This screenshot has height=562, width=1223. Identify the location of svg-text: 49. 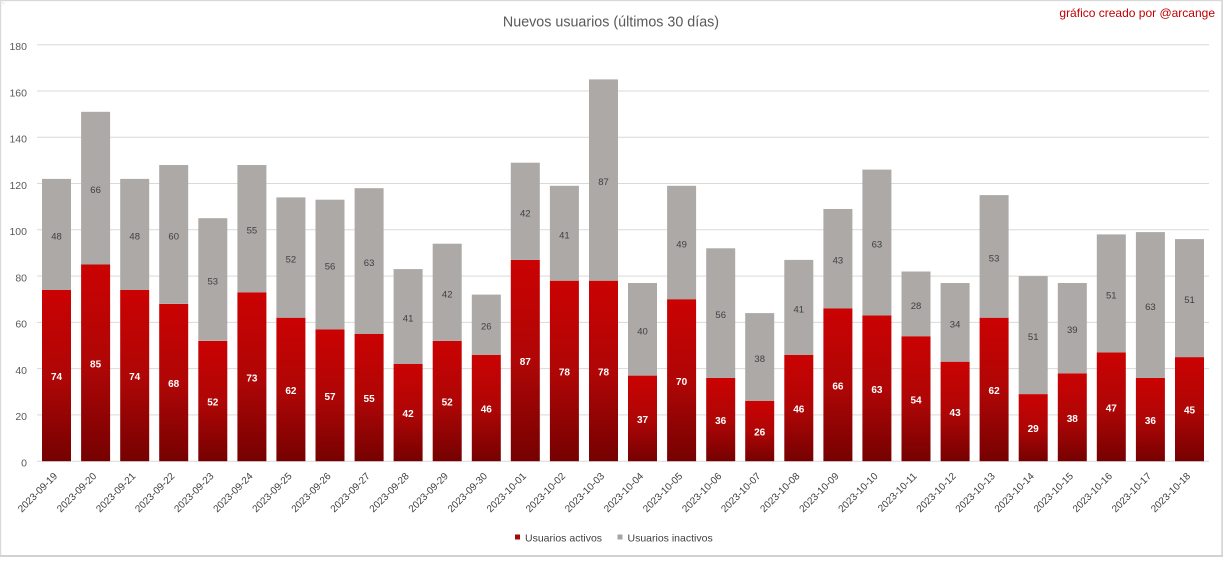
(681, 245).